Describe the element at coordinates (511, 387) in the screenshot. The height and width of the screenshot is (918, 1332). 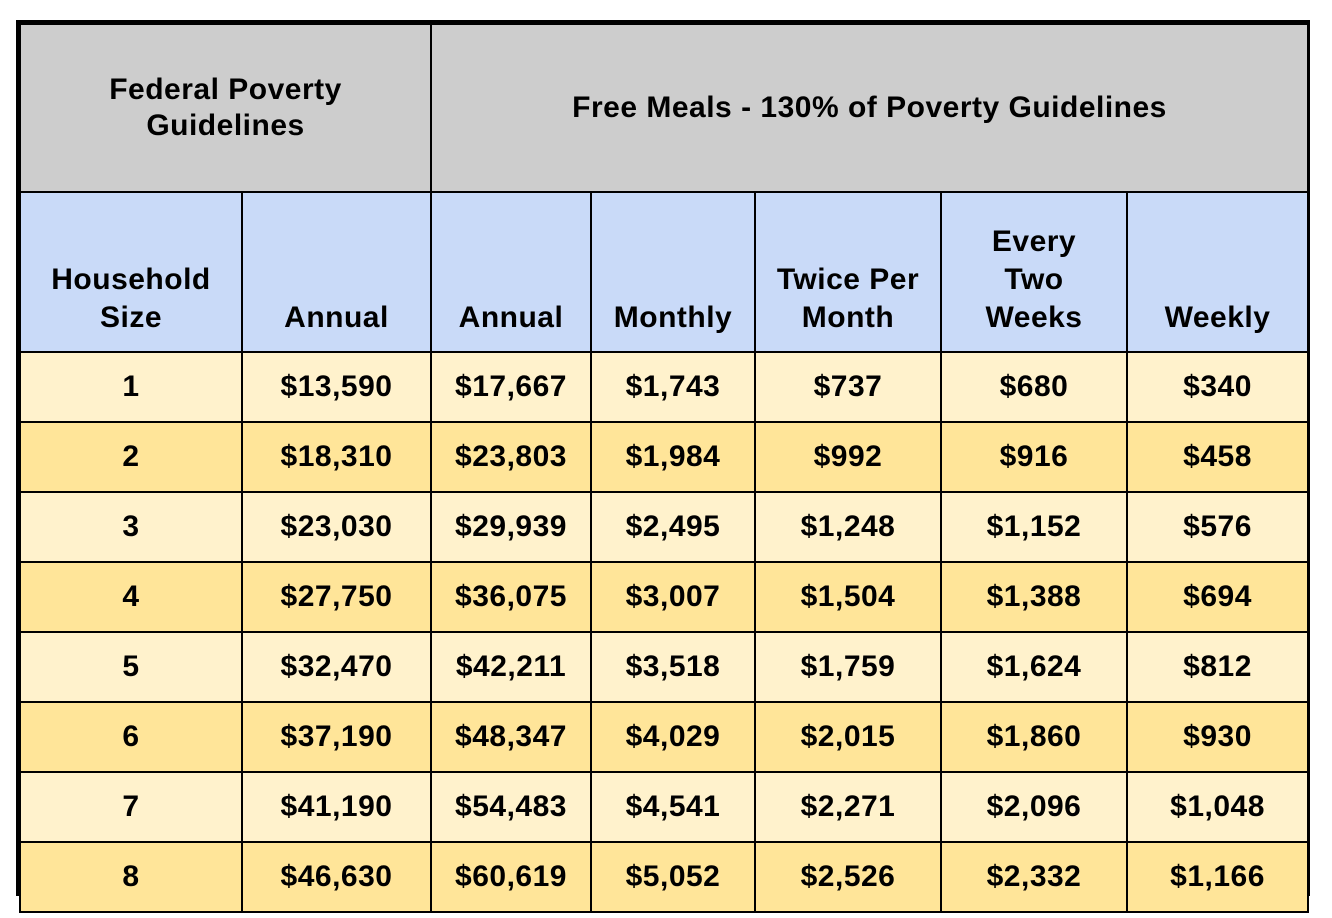
I see `cell-free-annual: $17,667` at that location.